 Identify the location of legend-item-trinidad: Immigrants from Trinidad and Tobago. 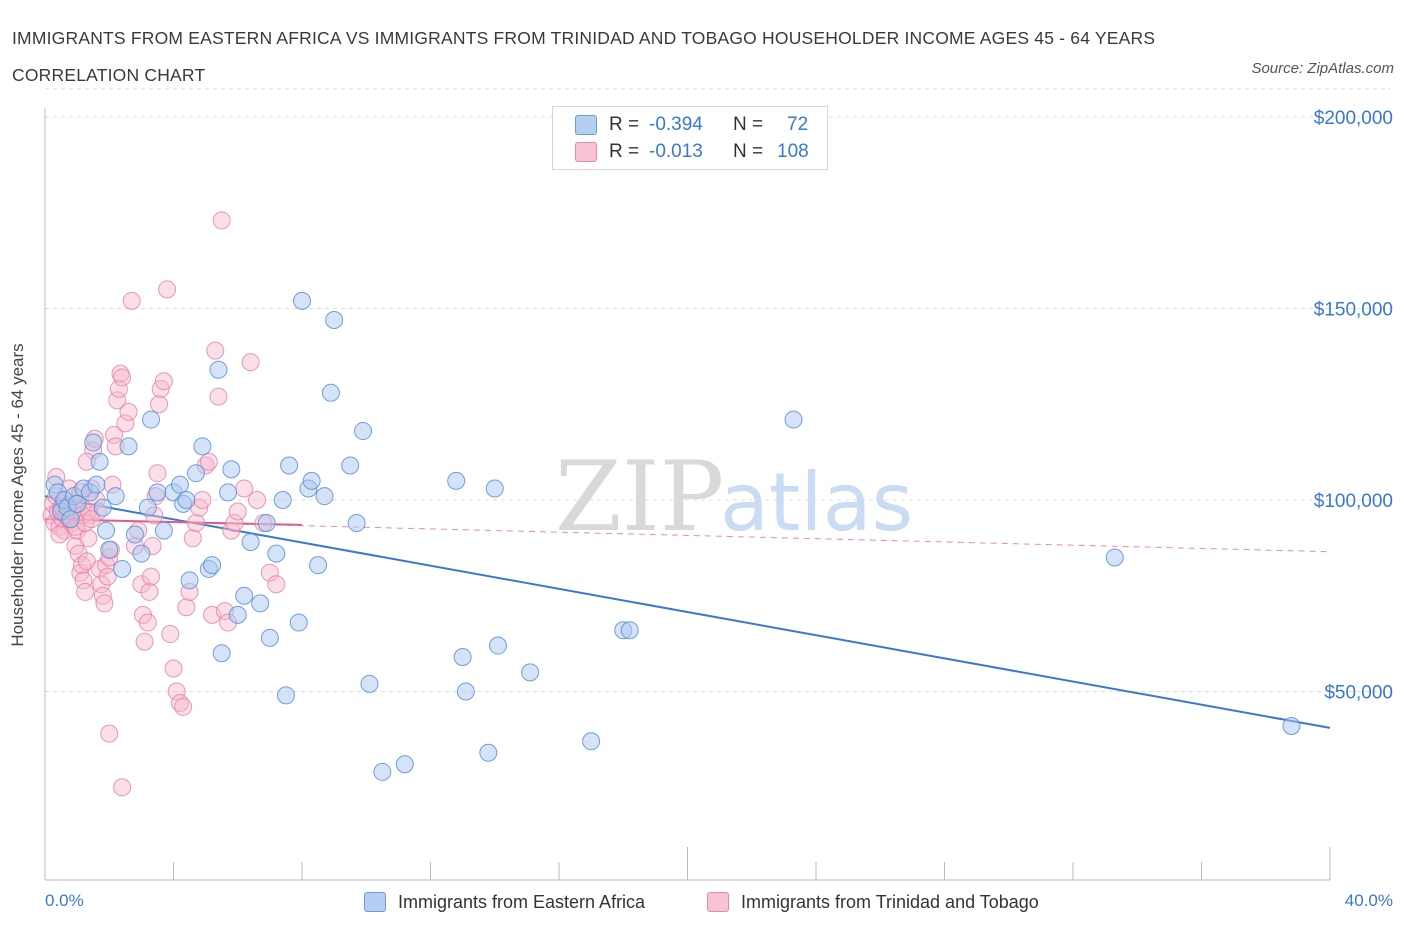
(873, 902).